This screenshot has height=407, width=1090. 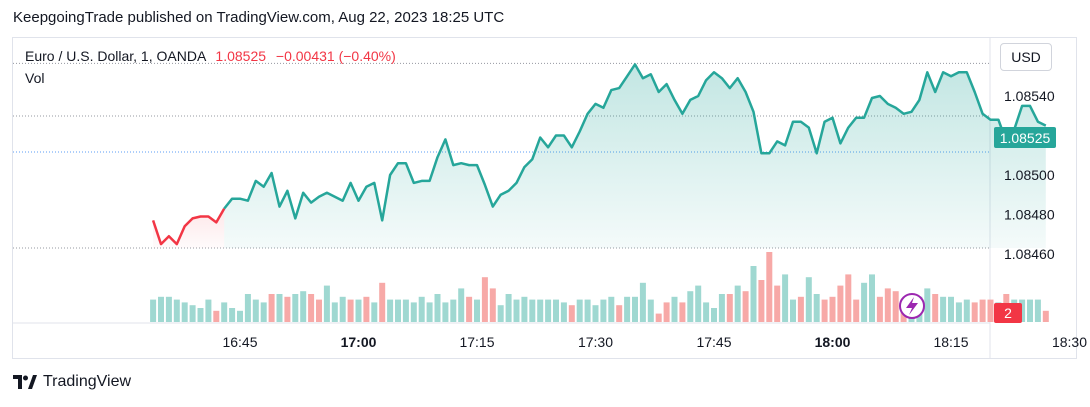 I want to click on x-tick-label: 17:15, so click(x=476, y=342).